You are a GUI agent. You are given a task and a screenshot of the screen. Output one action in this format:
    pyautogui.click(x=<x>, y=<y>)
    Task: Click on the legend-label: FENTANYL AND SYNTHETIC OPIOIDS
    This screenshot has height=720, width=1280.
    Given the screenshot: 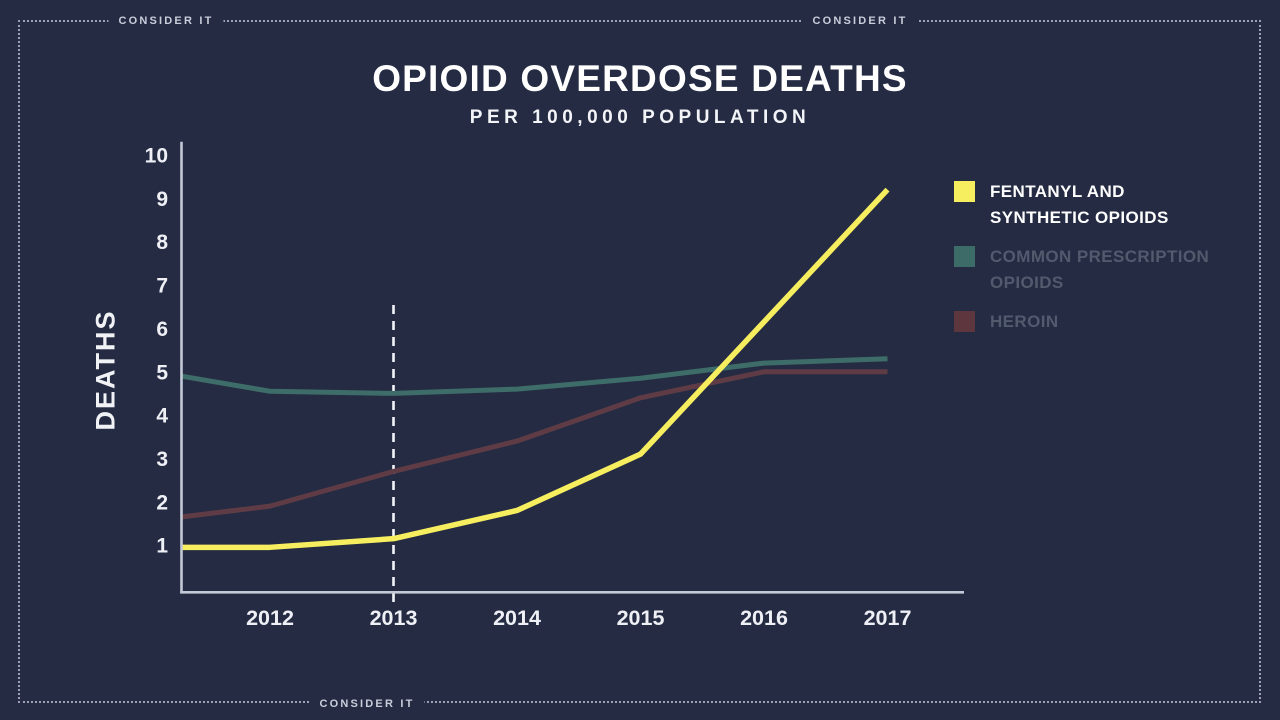 What is the action you would take?
    pyautogui.click(x=1079, y=204)
    